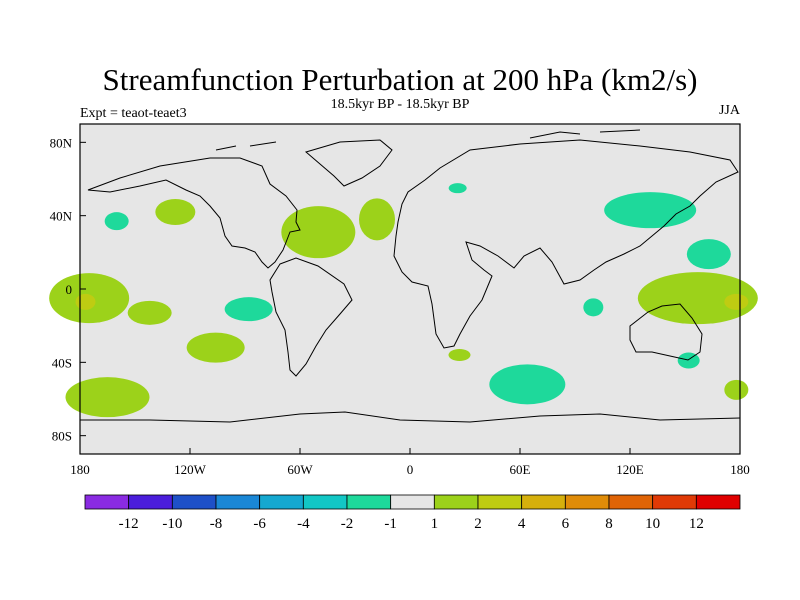 The width and height of the screenshot is (800, 600). I want to click on colorbar-label: -2, so click(347, 524).